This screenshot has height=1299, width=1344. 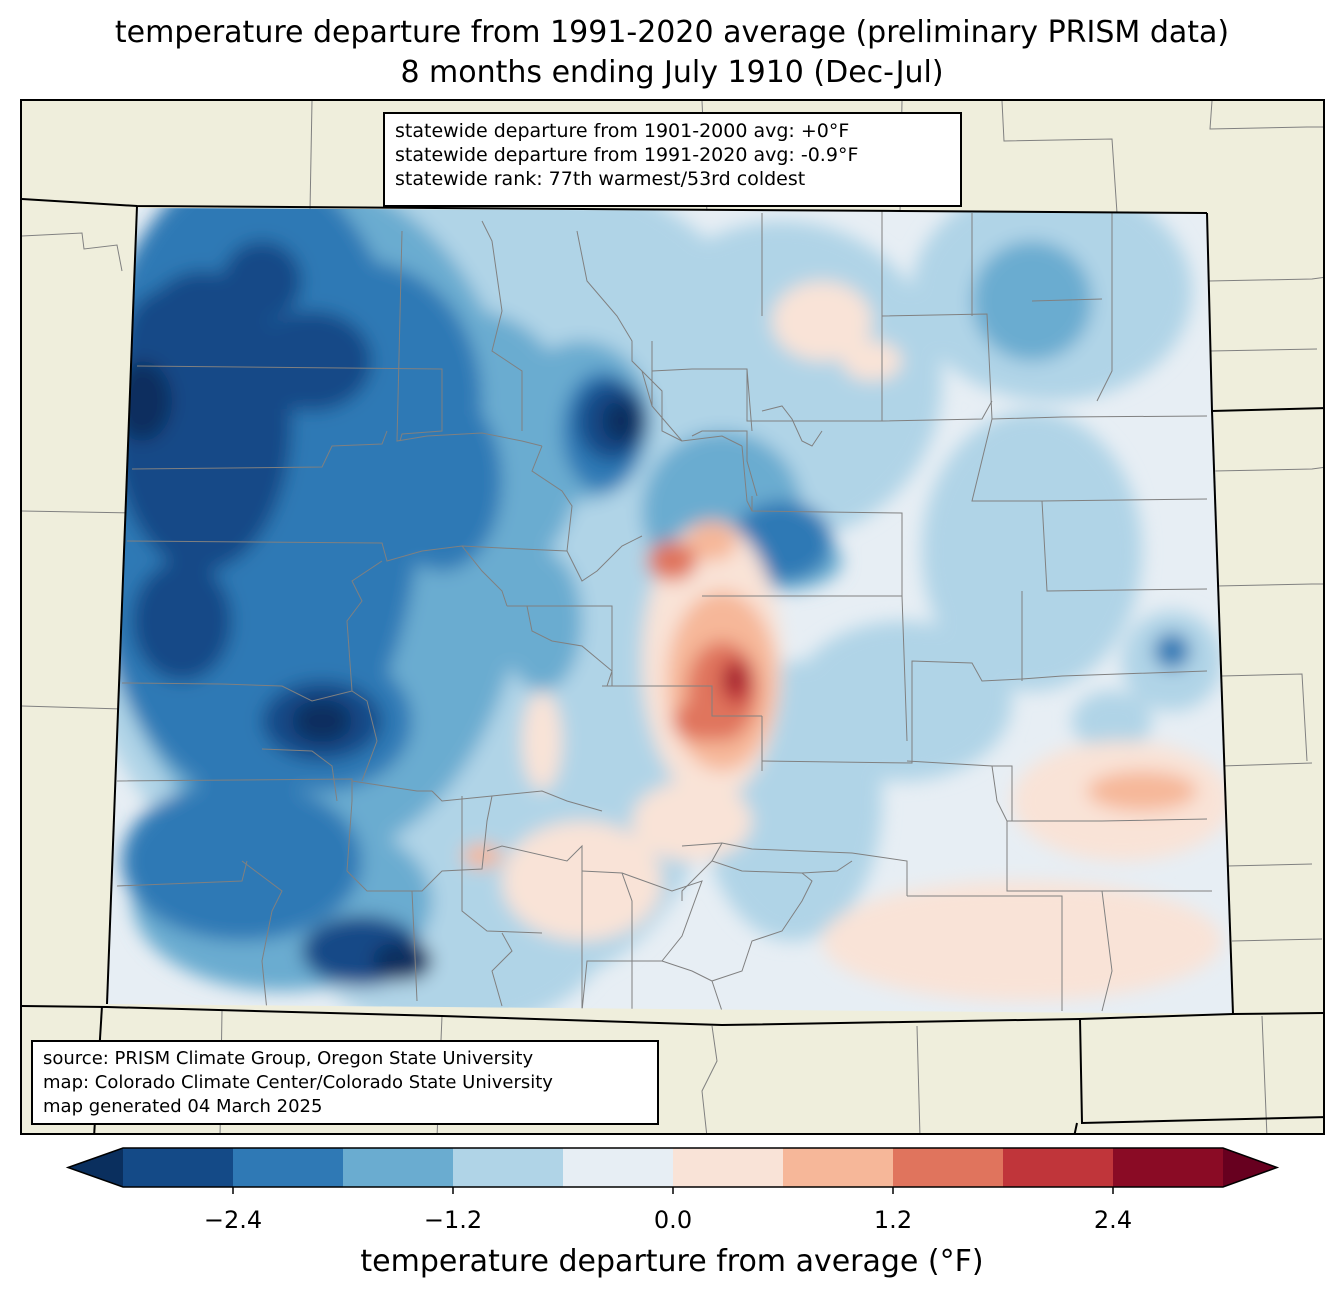 What do you see at coordinates (183, 1106) in the screenshot?
I see `source-generated-date: map generated 04 March 2025` at bounding box center [183, 1106].